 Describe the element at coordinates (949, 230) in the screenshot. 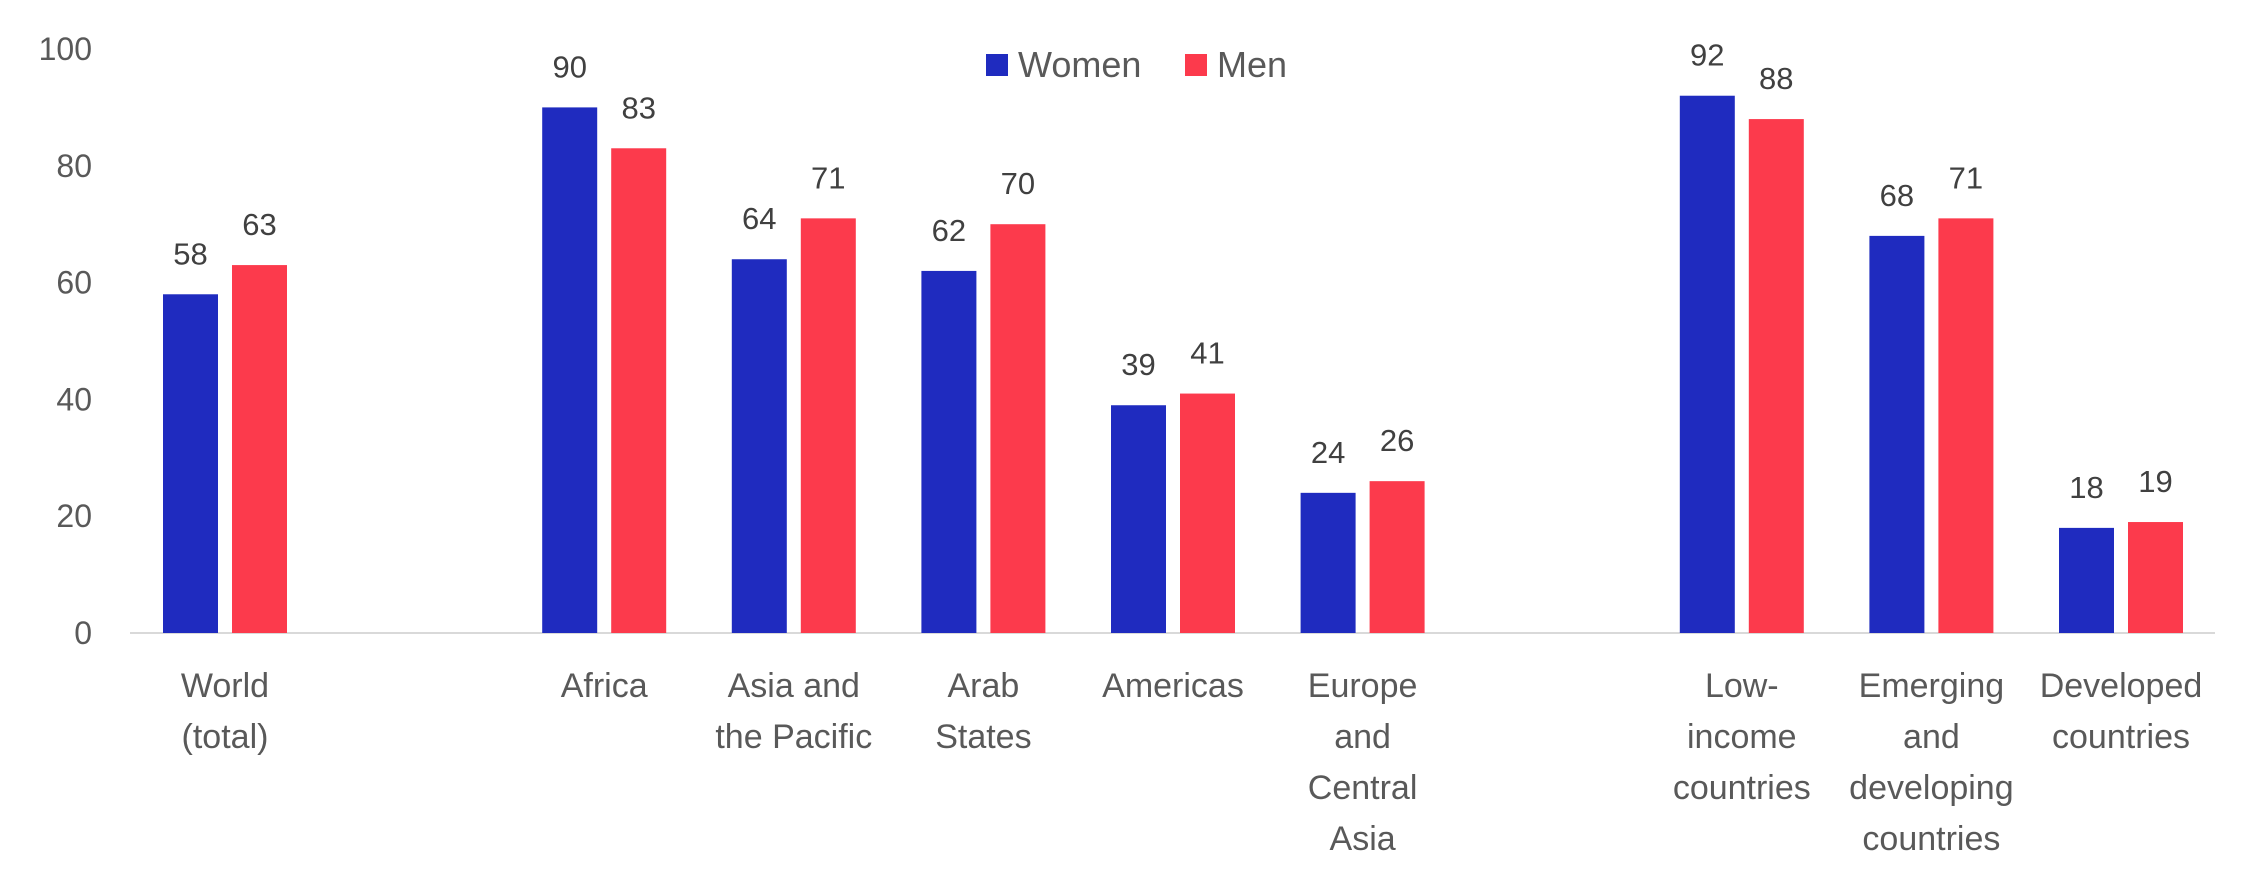

I see `data-label-women: 62` at that location.